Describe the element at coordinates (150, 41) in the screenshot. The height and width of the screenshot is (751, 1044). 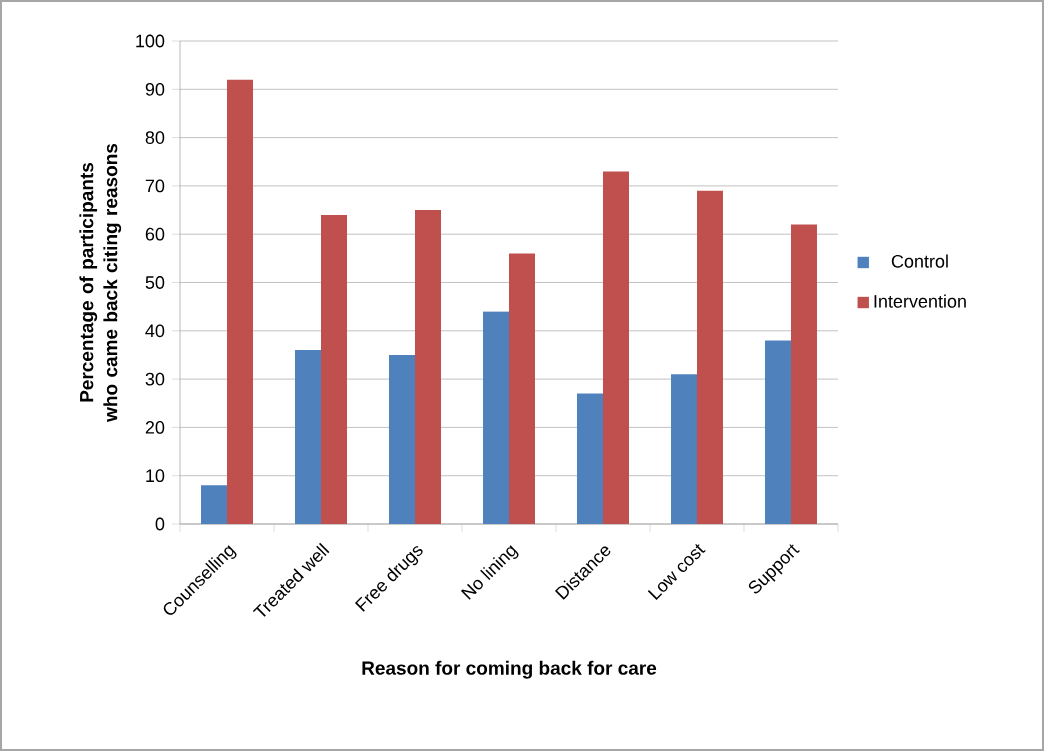
I see `y-tick-label: 100` at that location.